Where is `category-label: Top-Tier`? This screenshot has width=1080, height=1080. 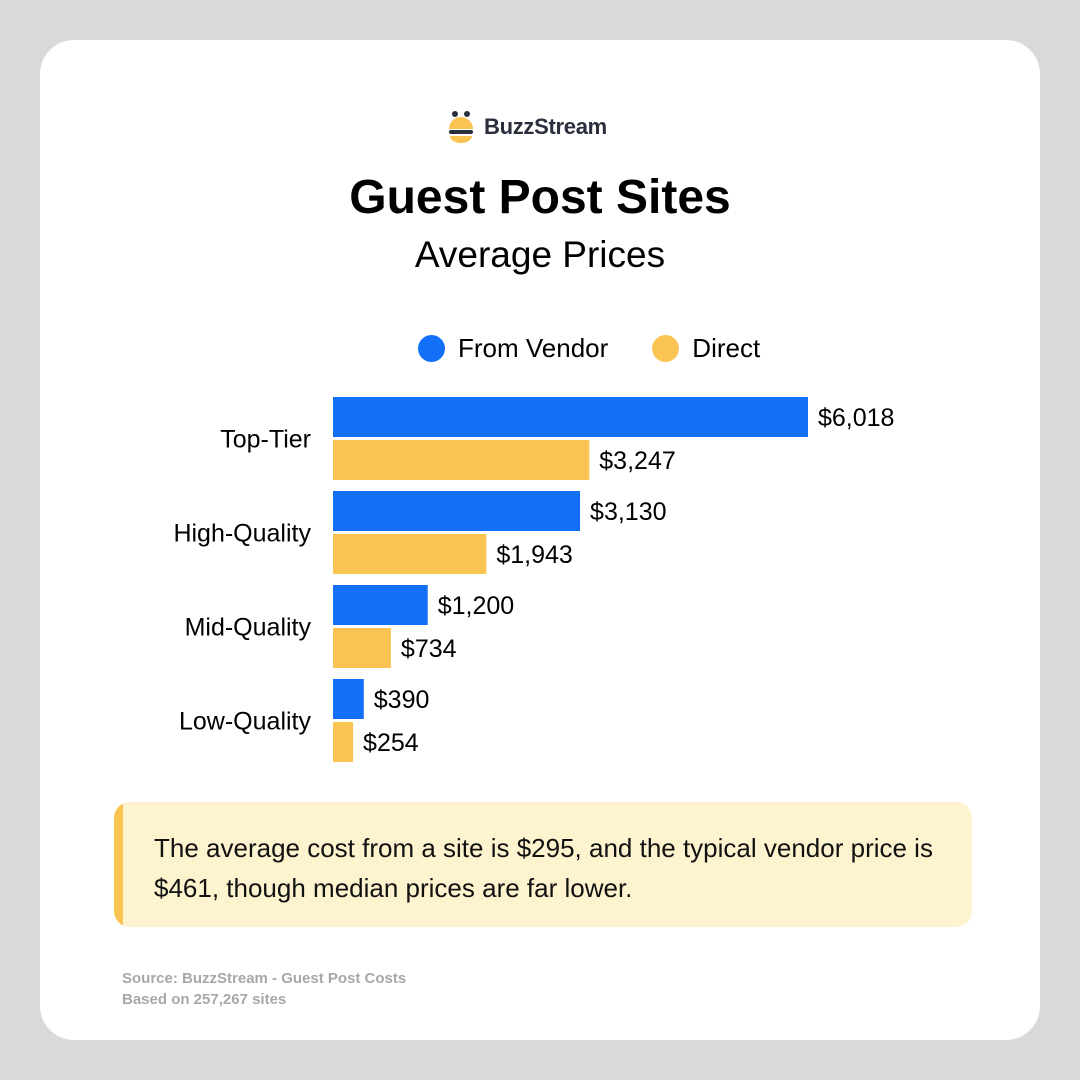
category-label: Top-Tier is located at coordinates (265, 440).